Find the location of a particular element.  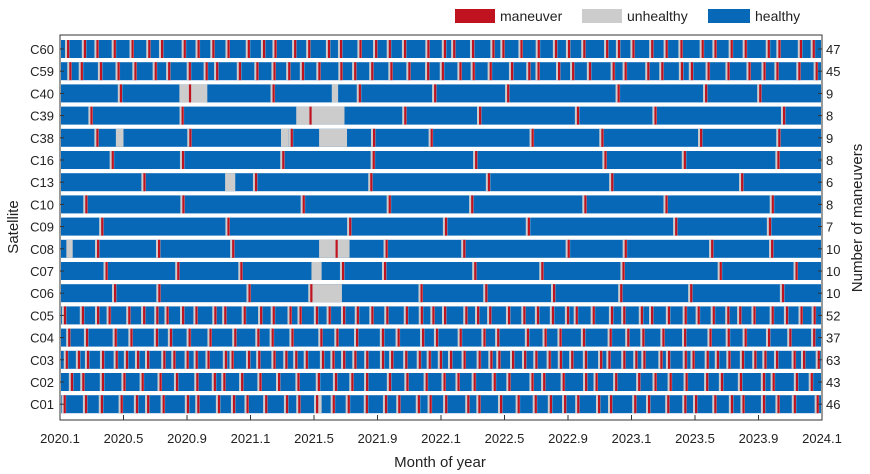

satellite-row-c13: C13 6 is located at coordinates (431, 182).